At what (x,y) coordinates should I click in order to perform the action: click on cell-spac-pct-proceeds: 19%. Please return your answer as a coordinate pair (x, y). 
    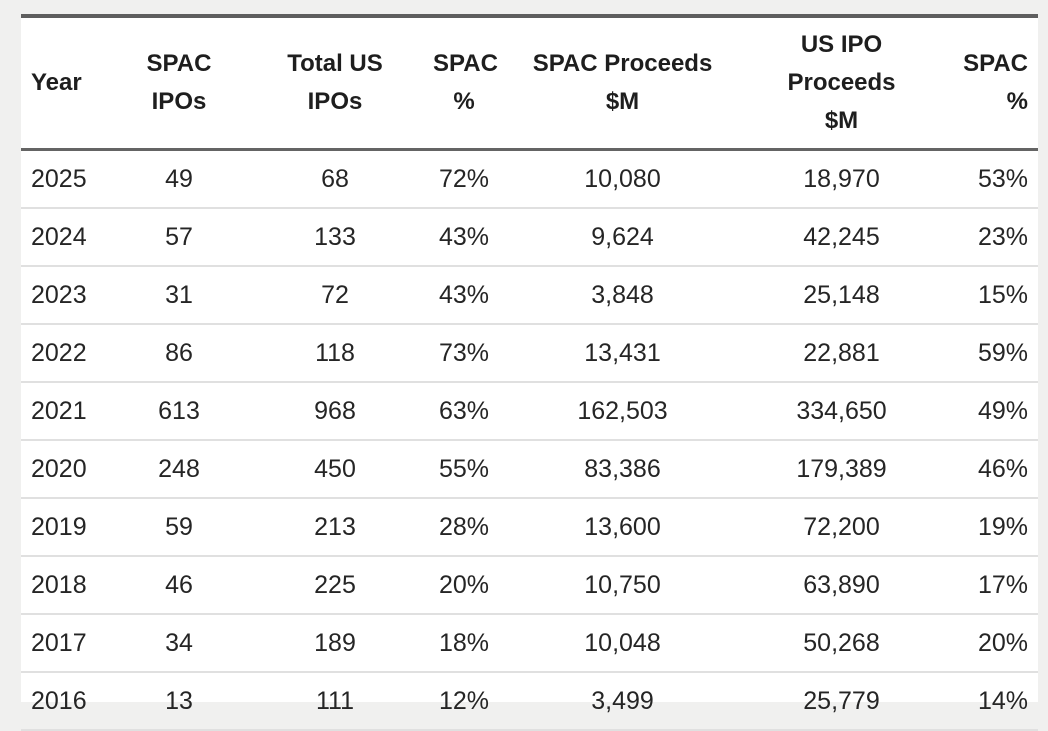
    Looking at the image, I should click on (990, 527).